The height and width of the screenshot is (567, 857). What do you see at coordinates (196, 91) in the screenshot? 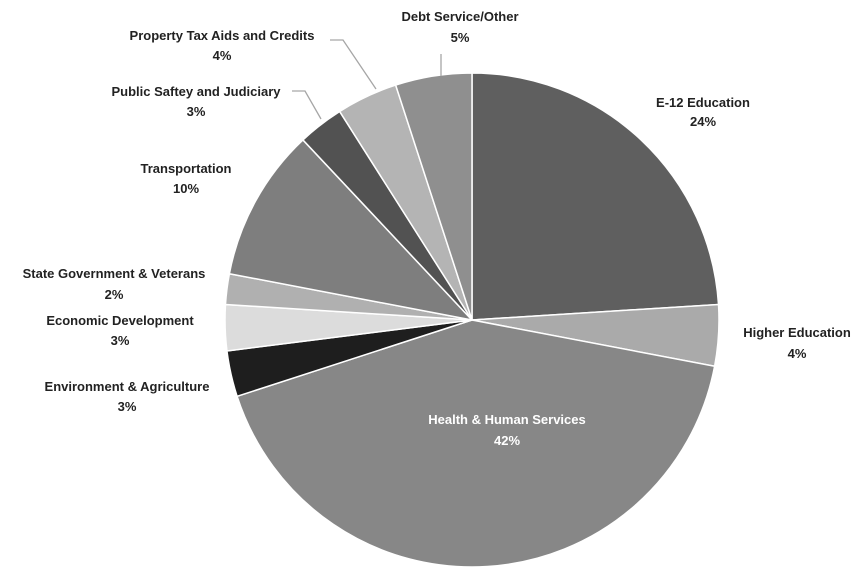
I see `slice-label-name-public-saftey-and-judiciary: Public Saftey and Judiciary` at bounding box center [196, 91].